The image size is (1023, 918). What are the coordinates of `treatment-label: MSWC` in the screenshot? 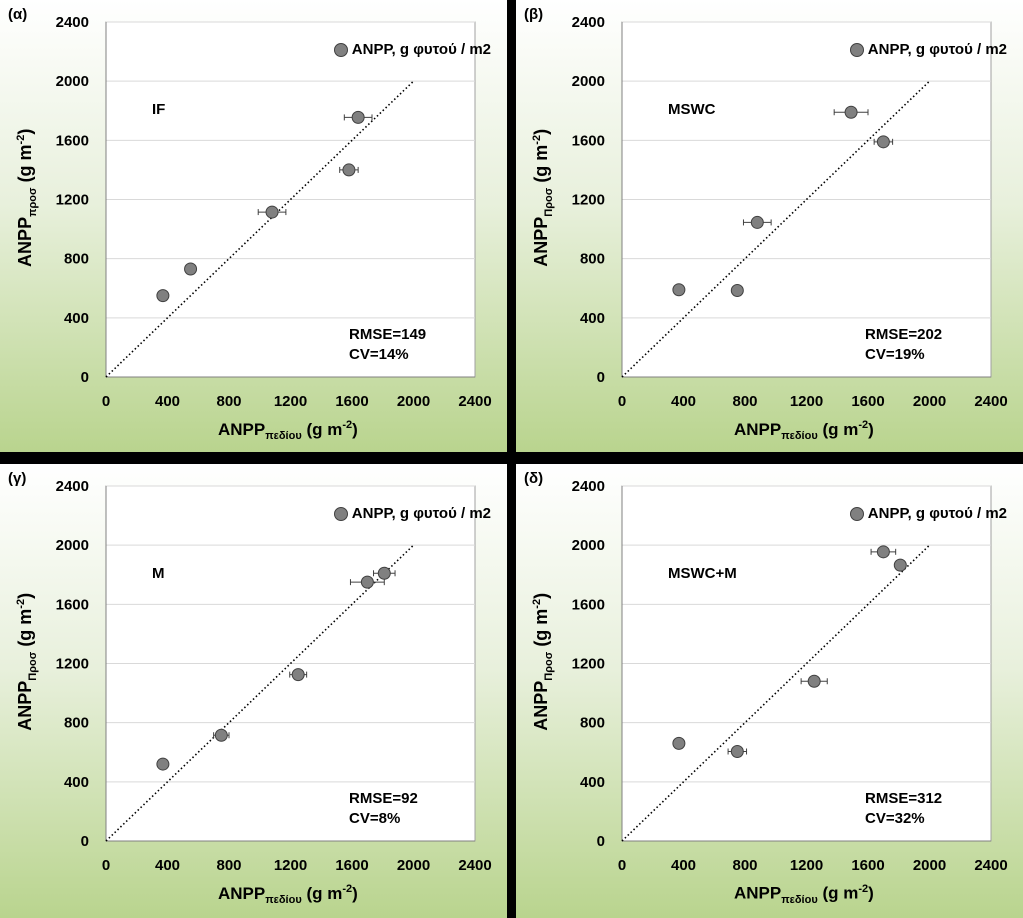 It's located at (692, 109).